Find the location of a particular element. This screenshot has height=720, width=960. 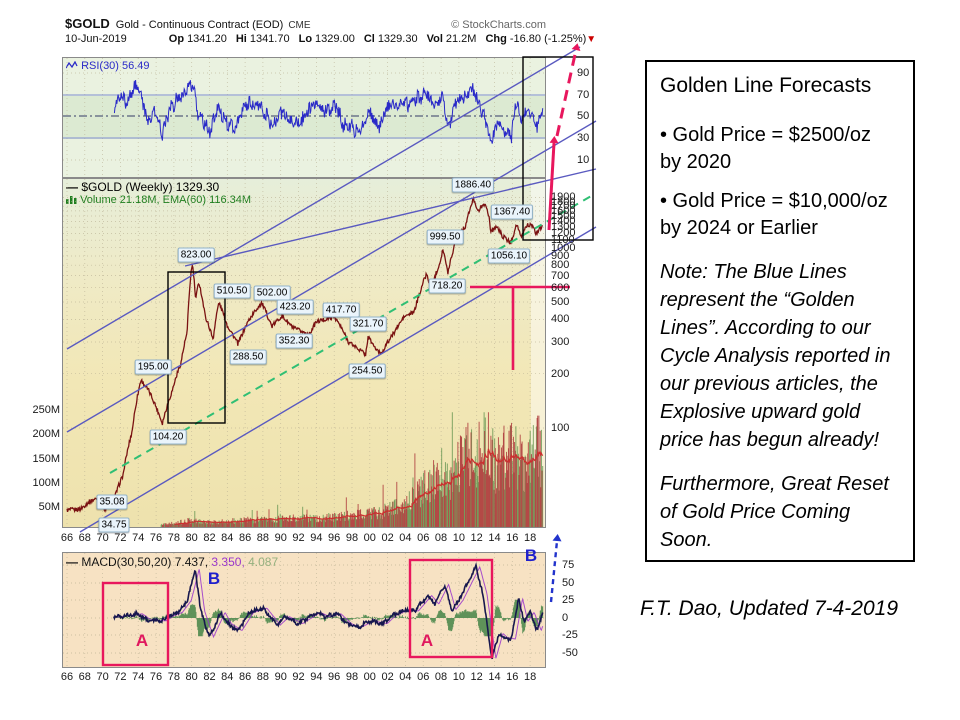

quote-chg-value: -16.80 (-1.25%) is located at coordinates (548, 39).